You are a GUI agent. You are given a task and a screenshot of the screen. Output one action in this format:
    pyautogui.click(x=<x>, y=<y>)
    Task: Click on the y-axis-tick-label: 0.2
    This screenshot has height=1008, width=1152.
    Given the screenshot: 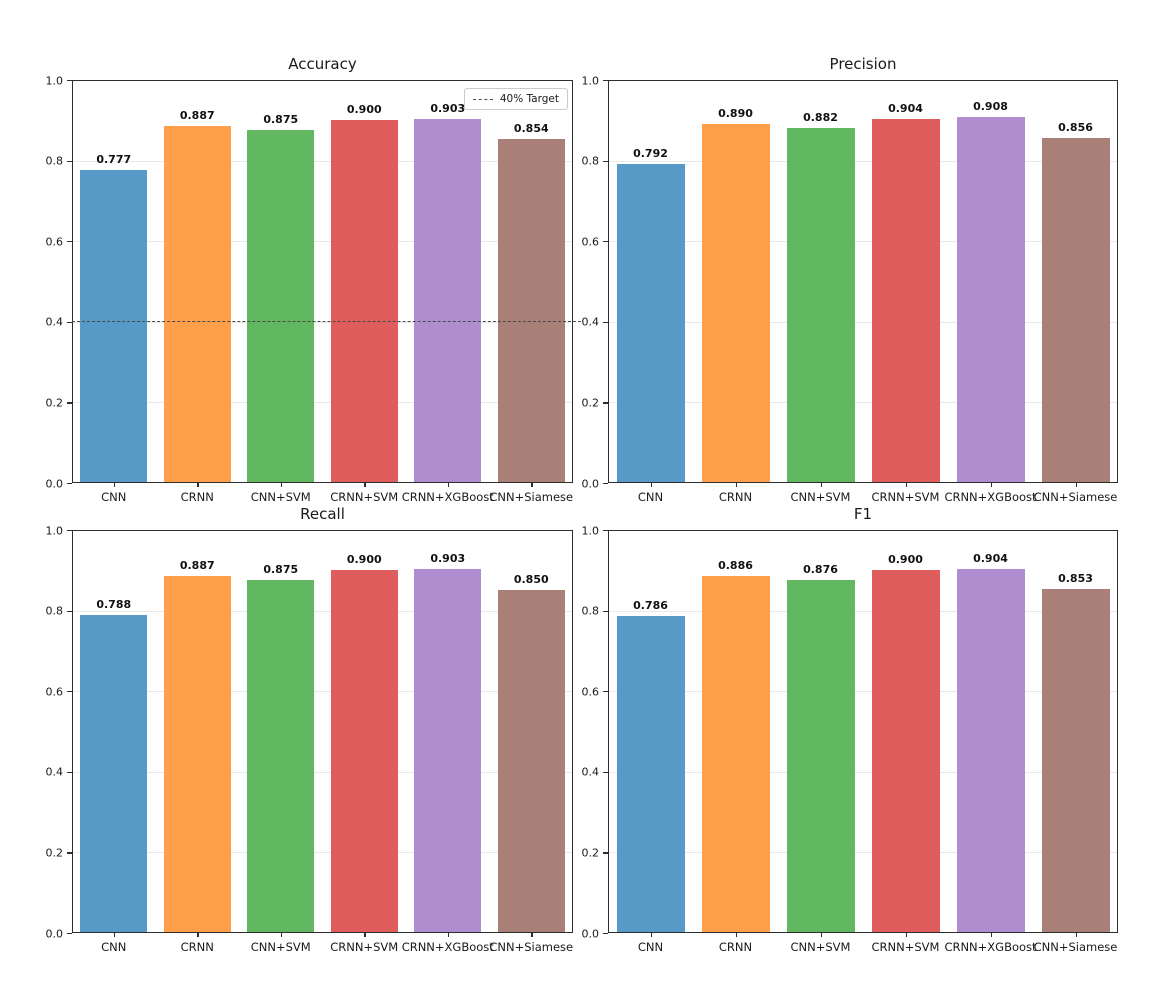 What is the action you would take?
    pyautogui.click(x=590, y=853)
    